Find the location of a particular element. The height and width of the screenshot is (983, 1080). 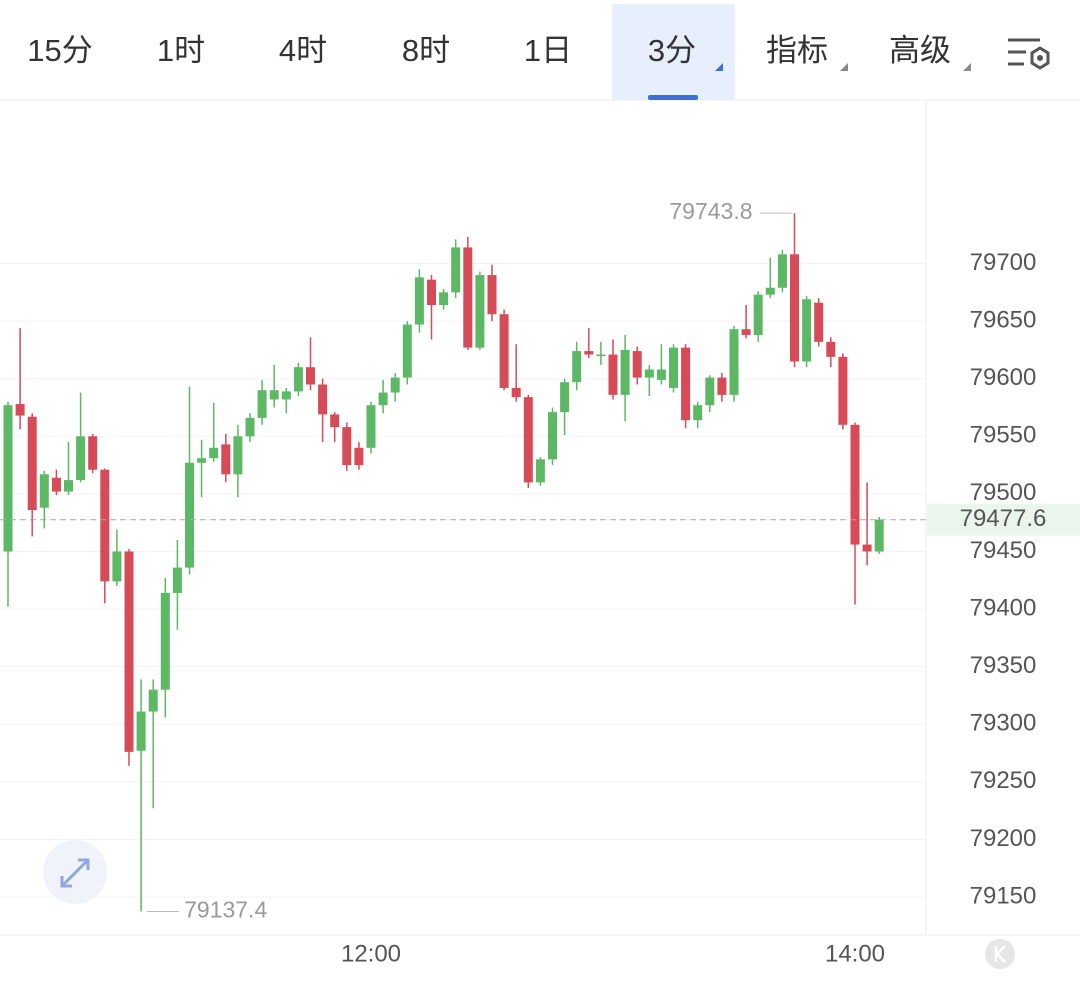

min-label: 79137.4 is located at coordinates (225, 910).